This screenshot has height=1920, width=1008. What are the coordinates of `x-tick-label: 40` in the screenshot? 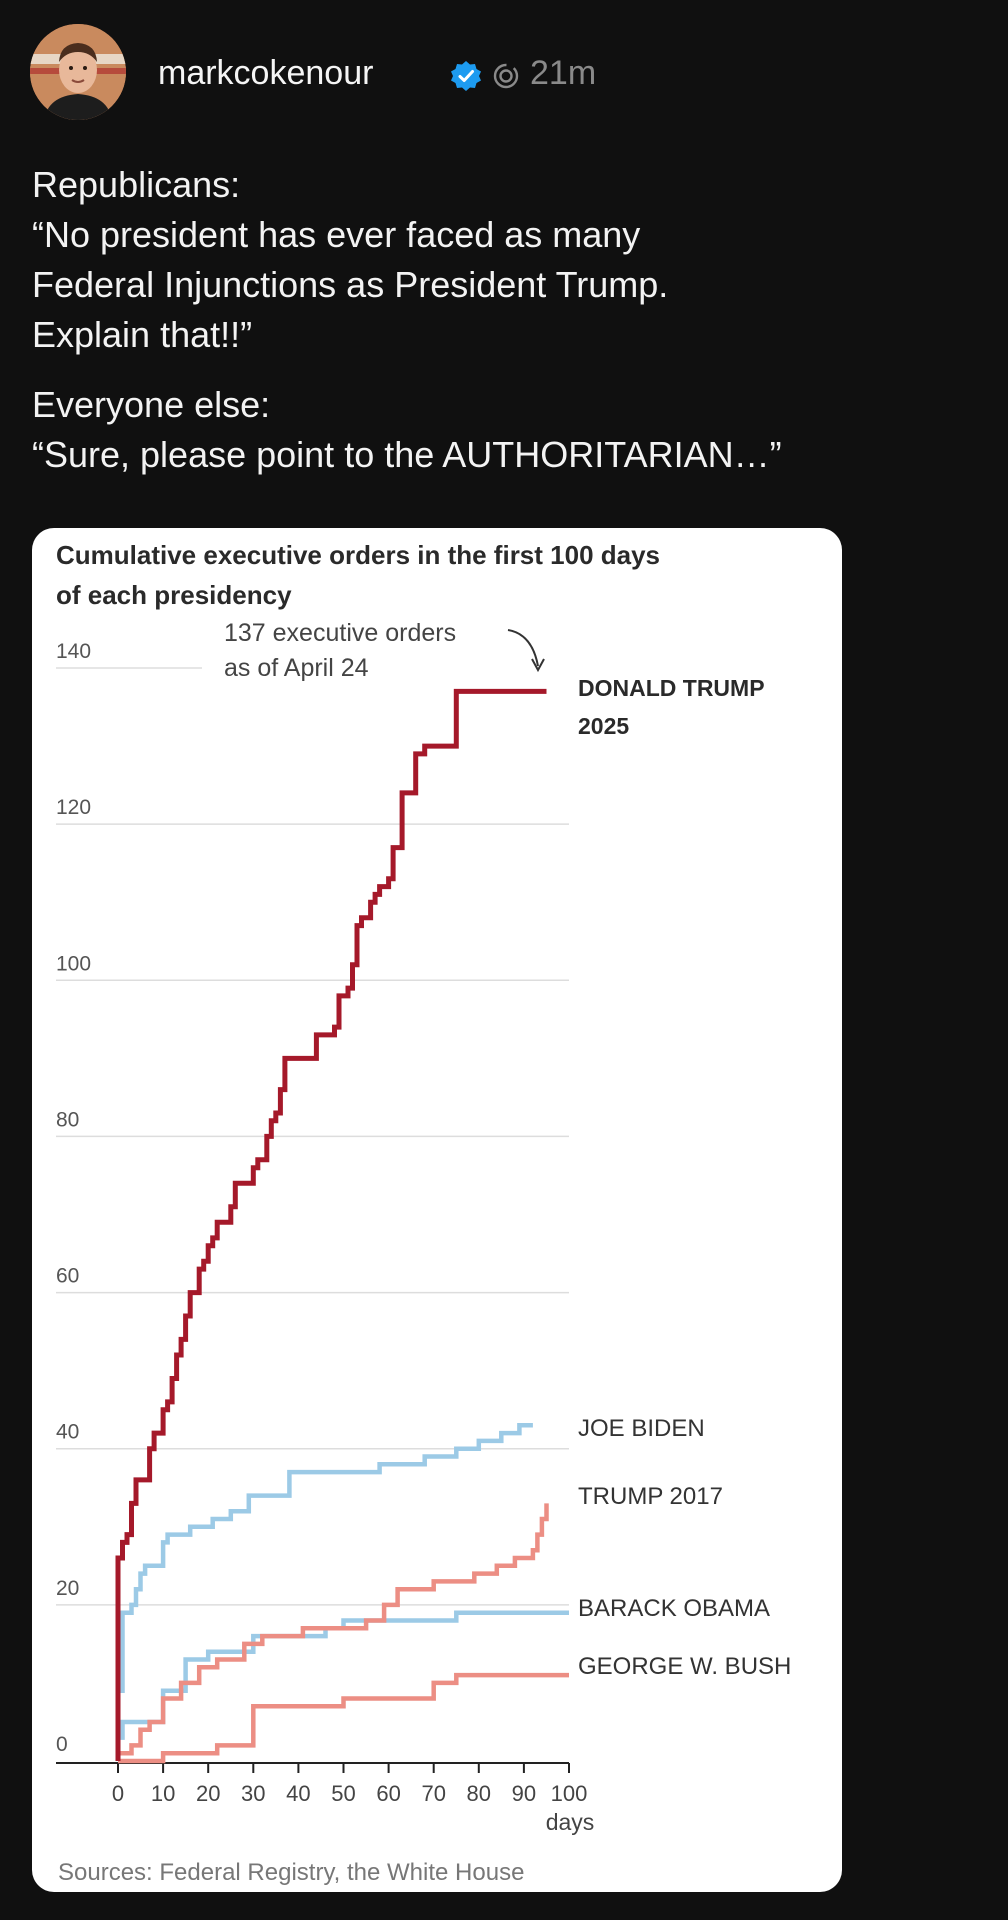 It's located at (298, 1793).